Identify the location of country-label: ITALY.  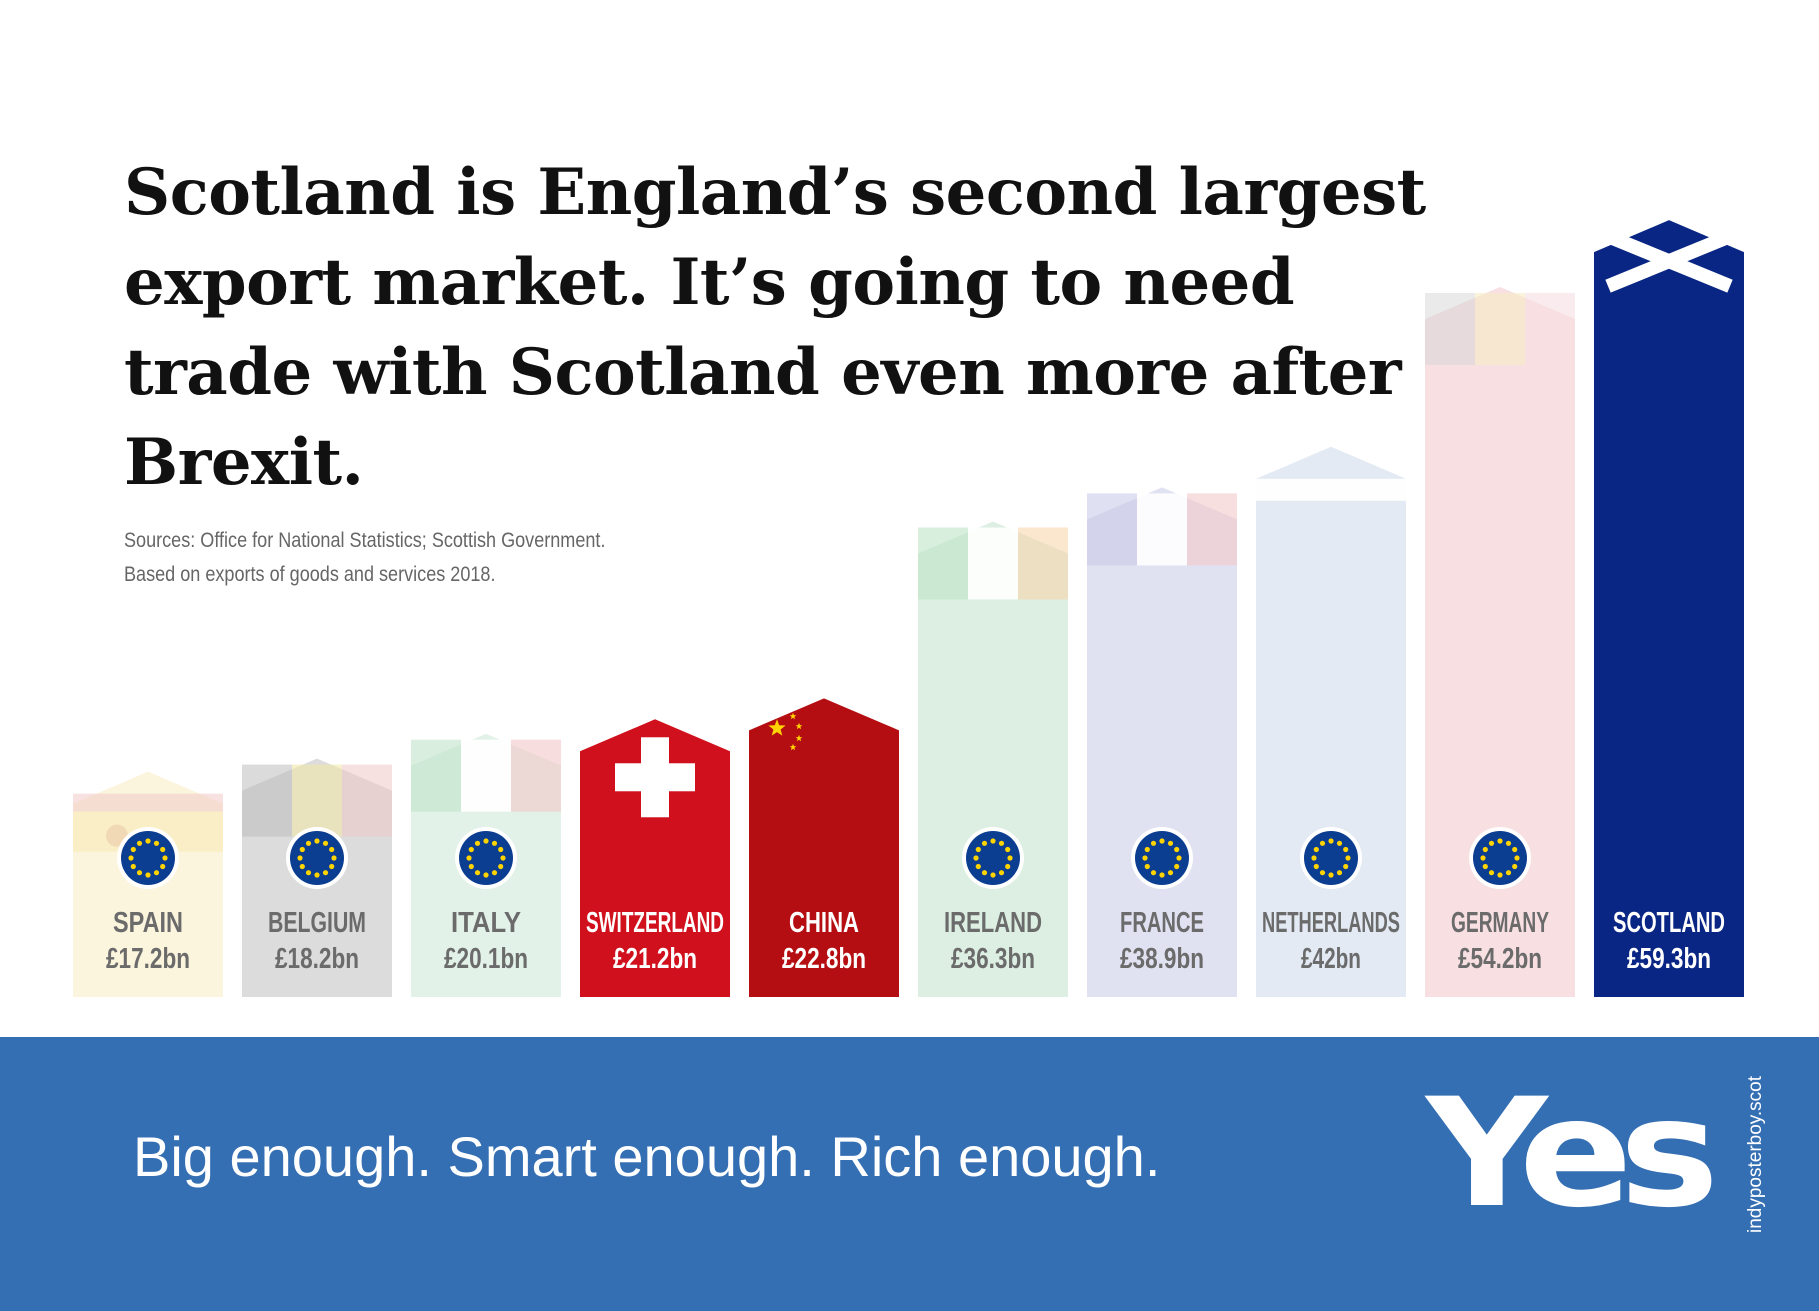
(486, 923).